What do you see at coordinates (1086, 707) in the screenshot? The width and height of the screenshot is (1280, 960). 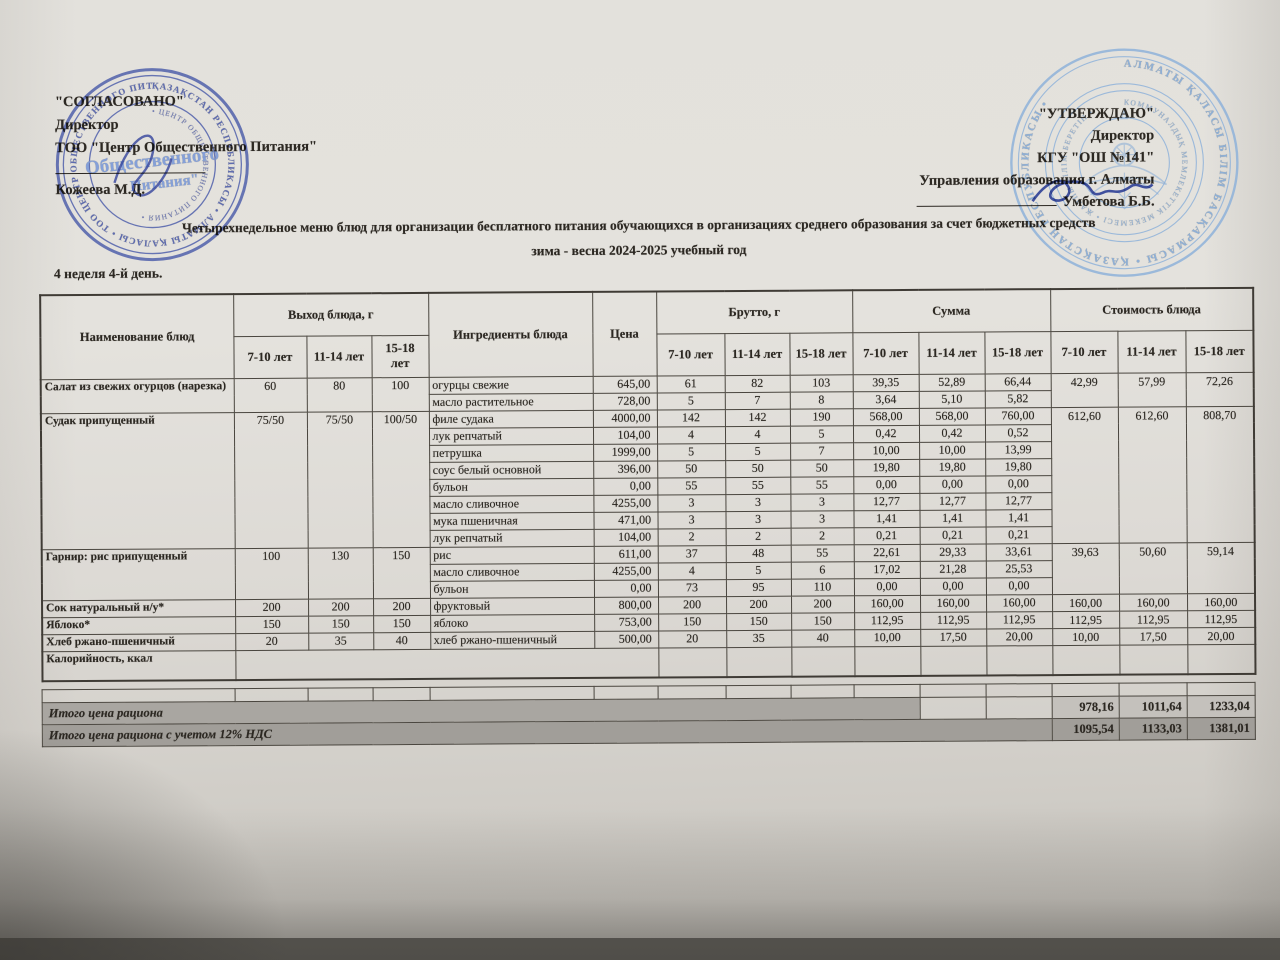 I see `totals-value: 978,16` at bounding box center [1086, 707].